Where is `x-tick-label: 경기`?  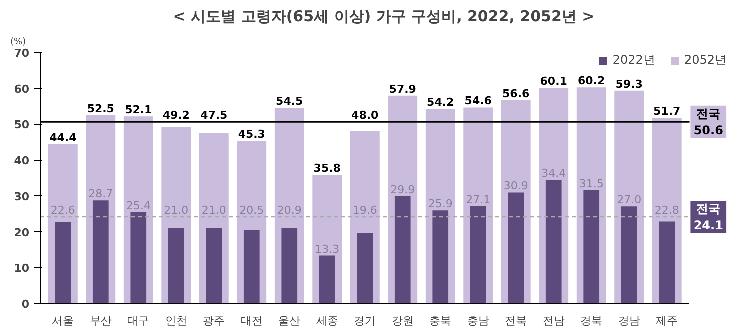 x-tick-label: 경기 is located at coordinates (365, 321).